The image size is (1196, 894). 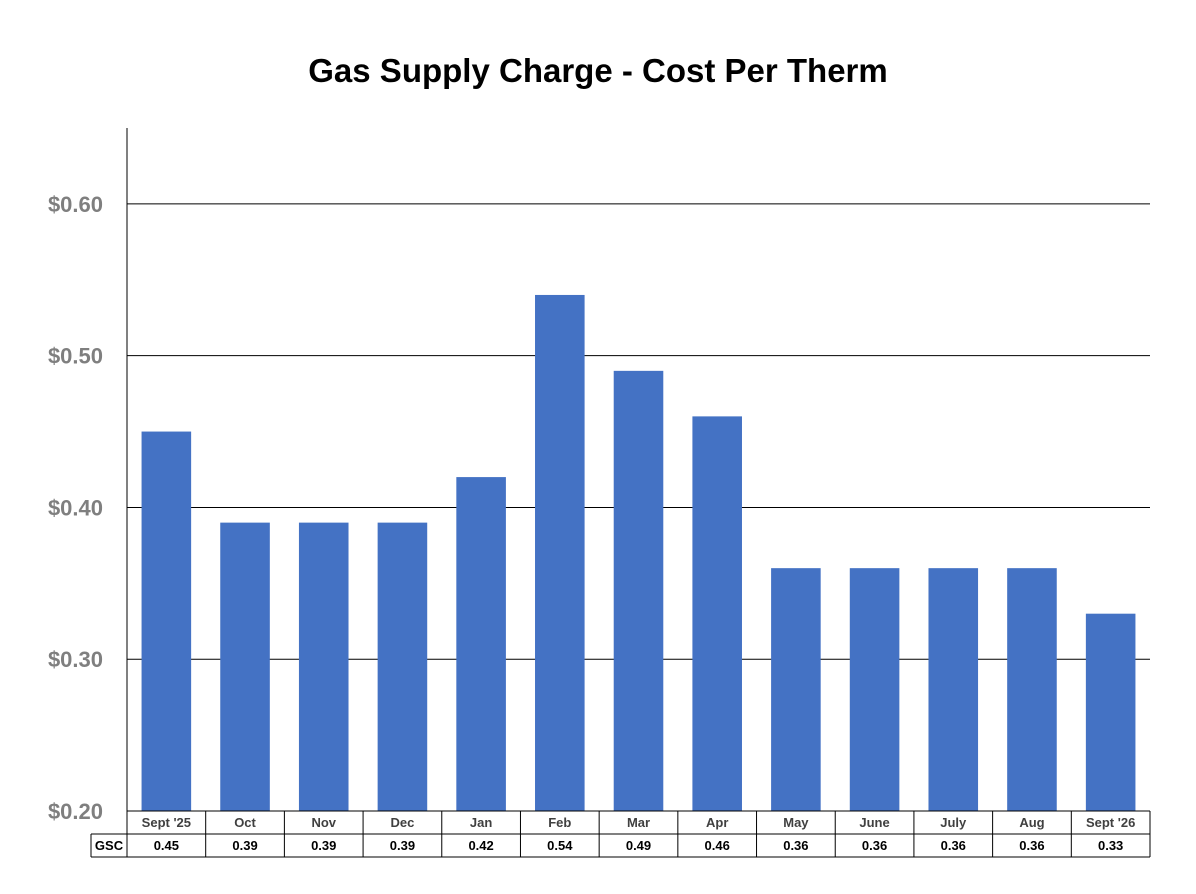 I want to click on category-label: Aug, so click(x=1031, y=822).